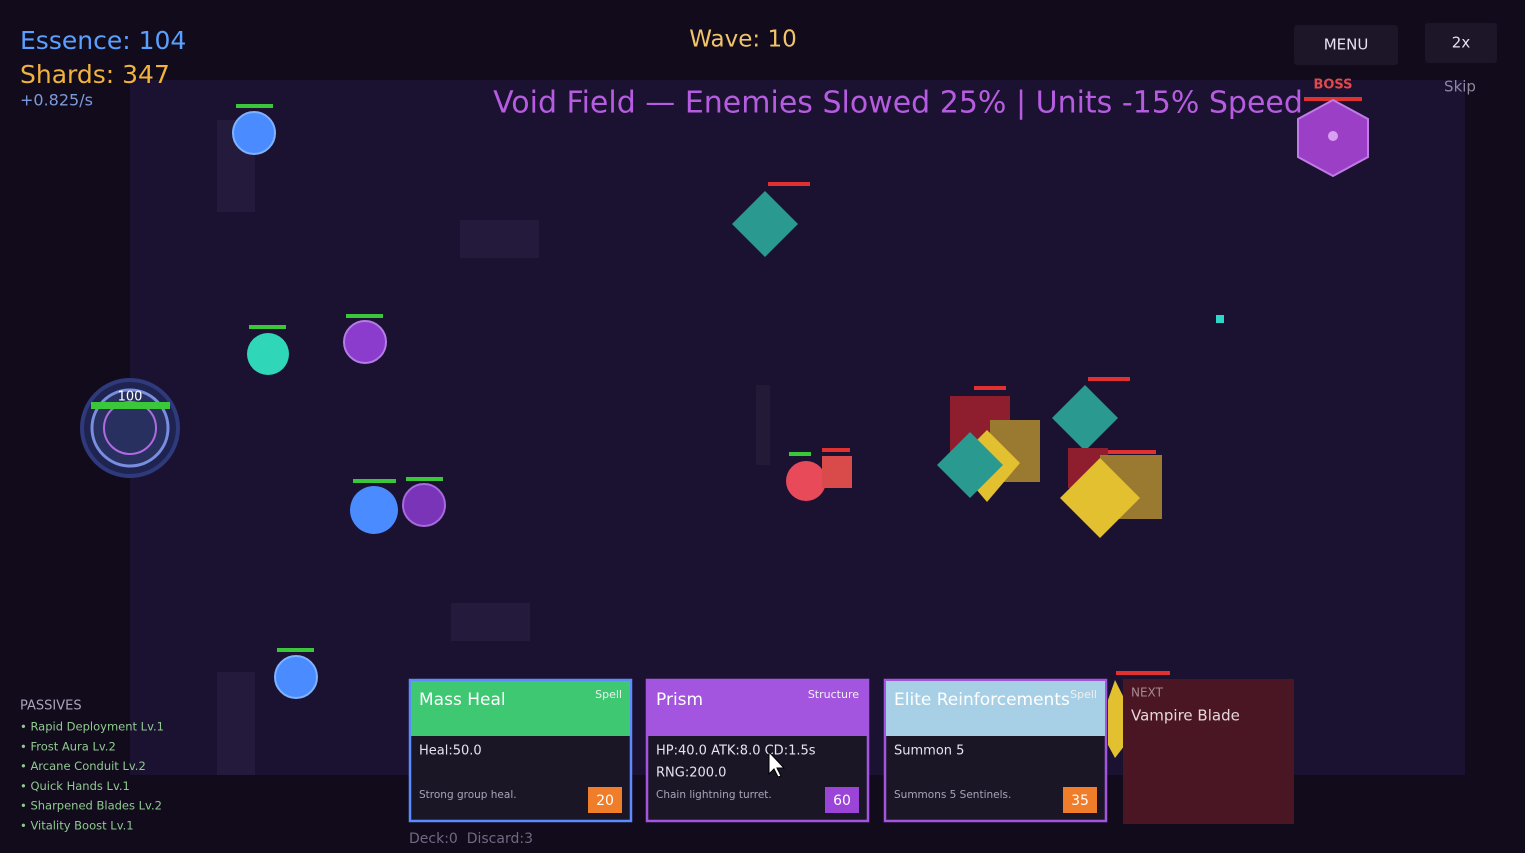 This screenshot has height=853, width=1525. I want to click on card-name: Elite Reinforcements, so click(982, 700).